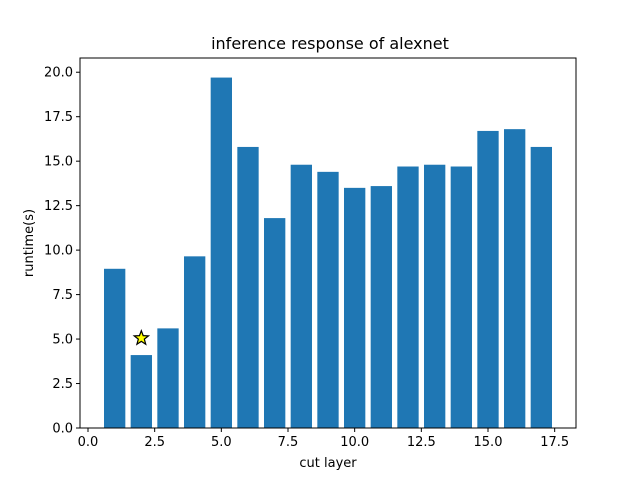  What do you see at coordinates (58, 206) in the screenshot?
I see `y-tick-label: 12.5` at bounding box center [58, 206].